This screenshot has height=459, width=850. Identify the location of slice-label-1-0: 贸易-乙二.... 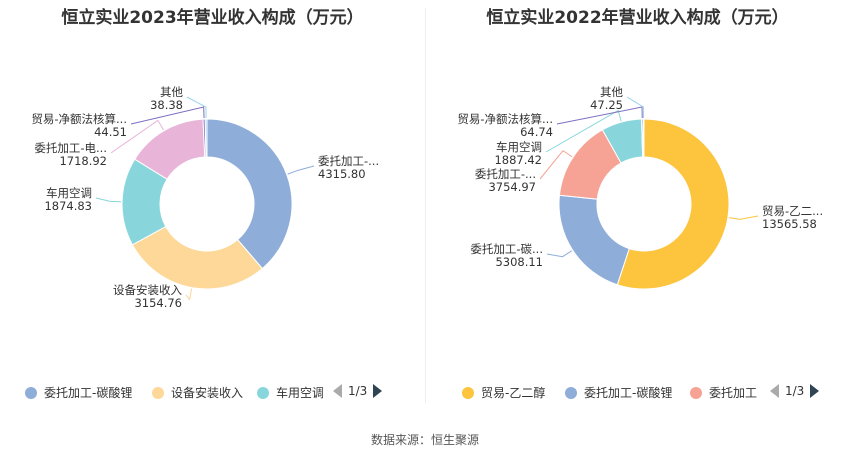
(792, 211).